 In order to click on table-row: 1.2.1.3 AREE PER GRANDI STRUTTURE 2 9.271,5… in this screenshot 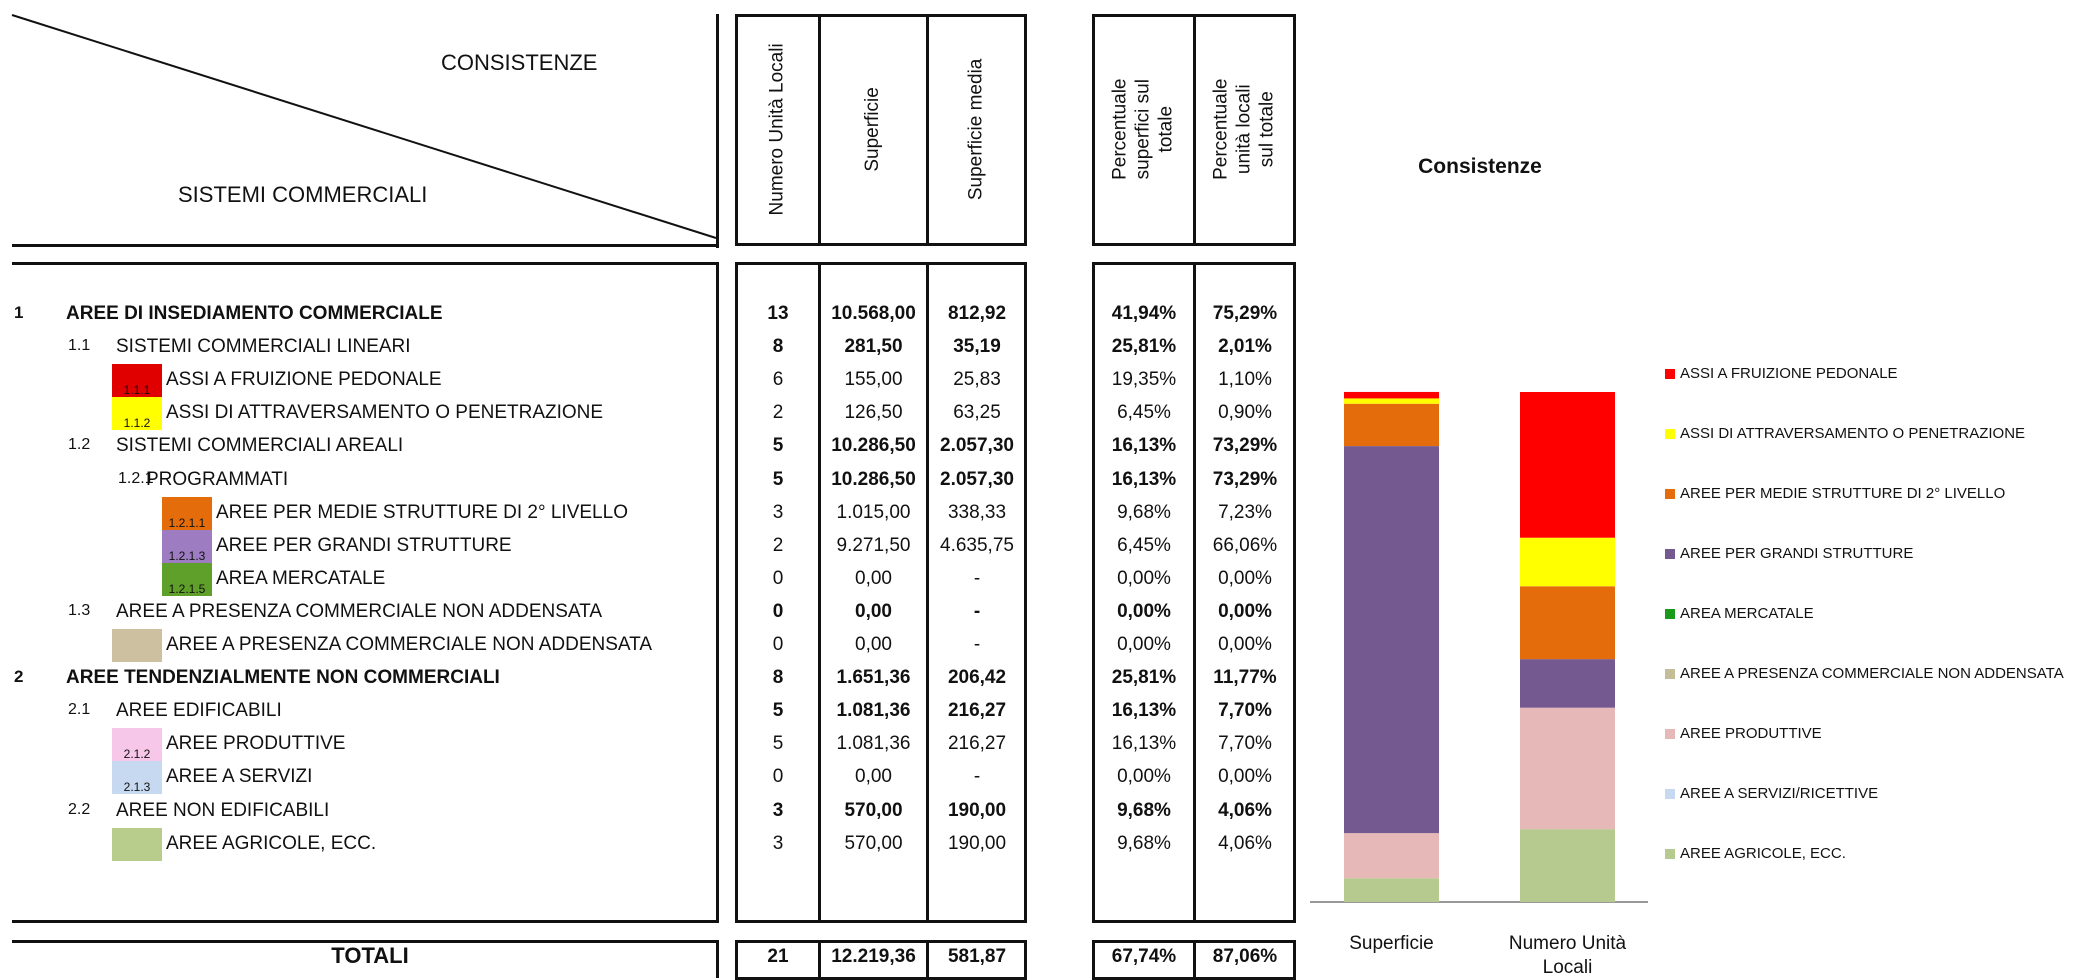, I will do `click(650, 546)`.